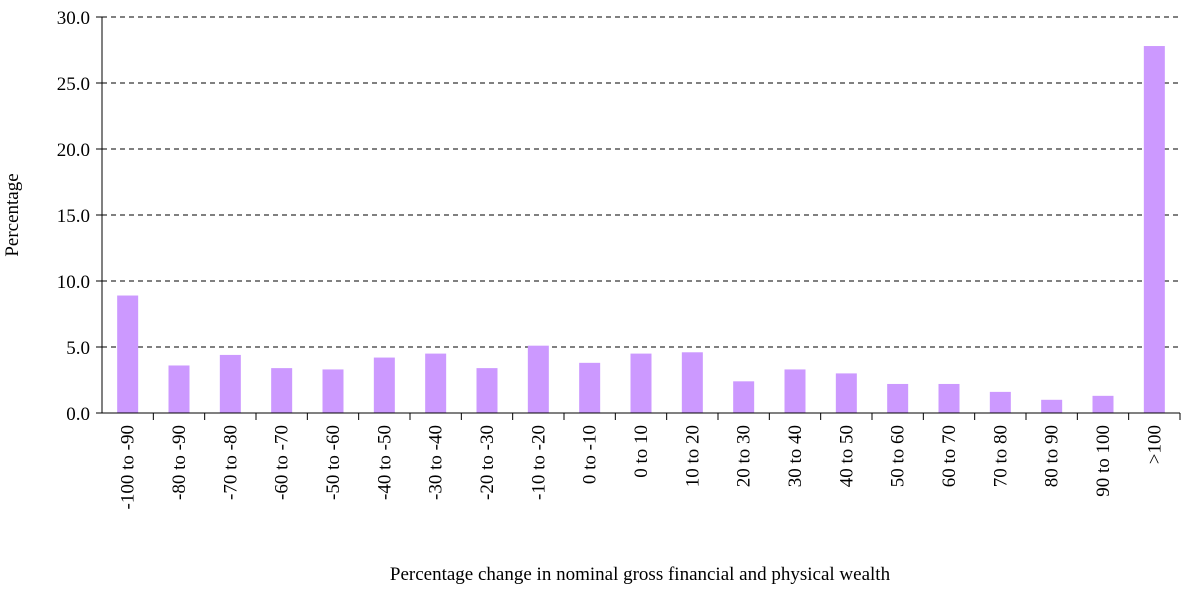 The height and width of the screenshot is (591, 1182). I want to click on x-tick-label: -10 to -20, so click(538, 462).